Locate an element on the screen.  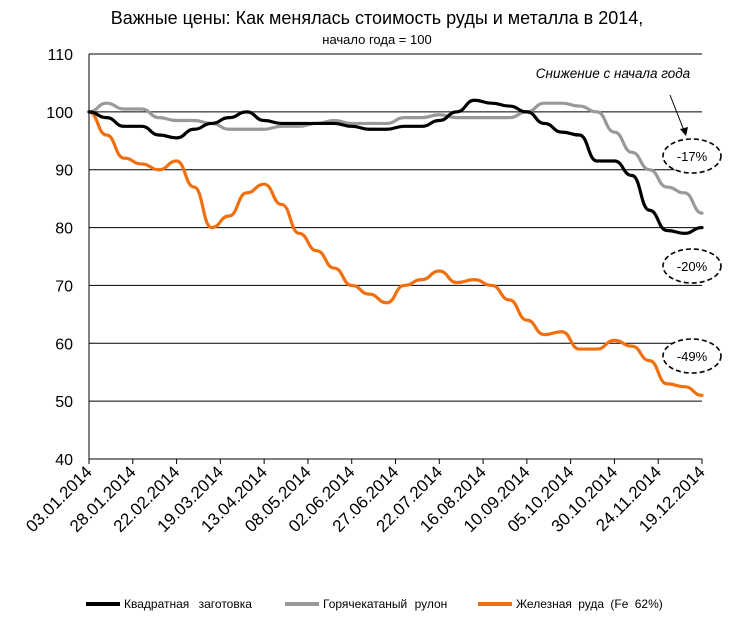
callout-iron-ore-ellipse is located at coordinates (692, 356).